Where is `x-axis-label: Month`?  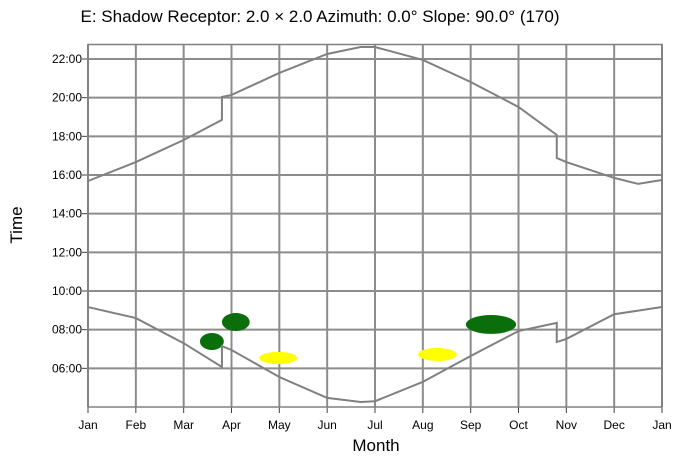 x-axis-label: Month is located at coordinates (375, 445).